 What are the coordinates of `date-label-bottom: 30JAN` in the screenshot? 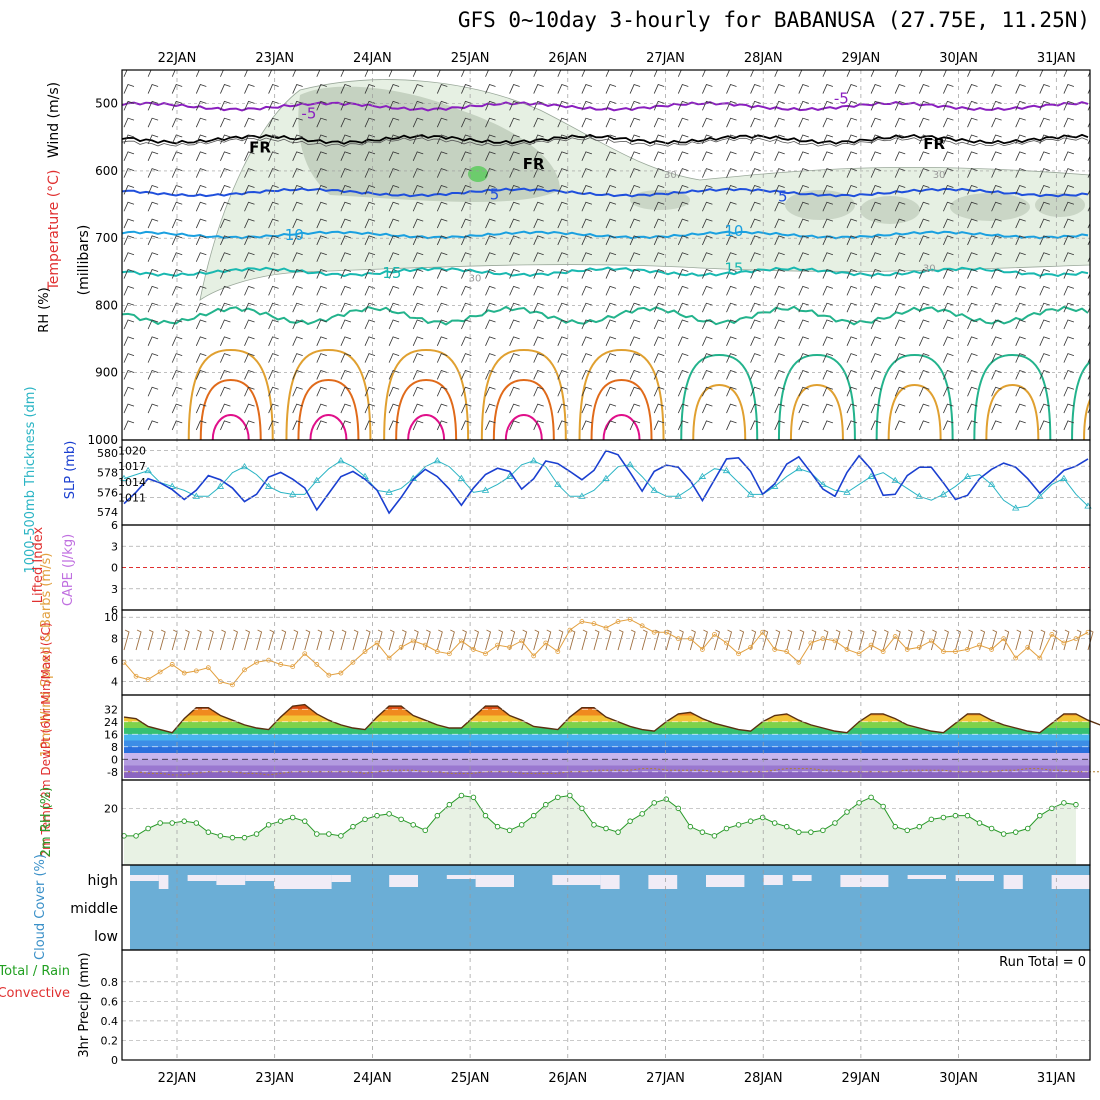 It's located at (958, 1078).